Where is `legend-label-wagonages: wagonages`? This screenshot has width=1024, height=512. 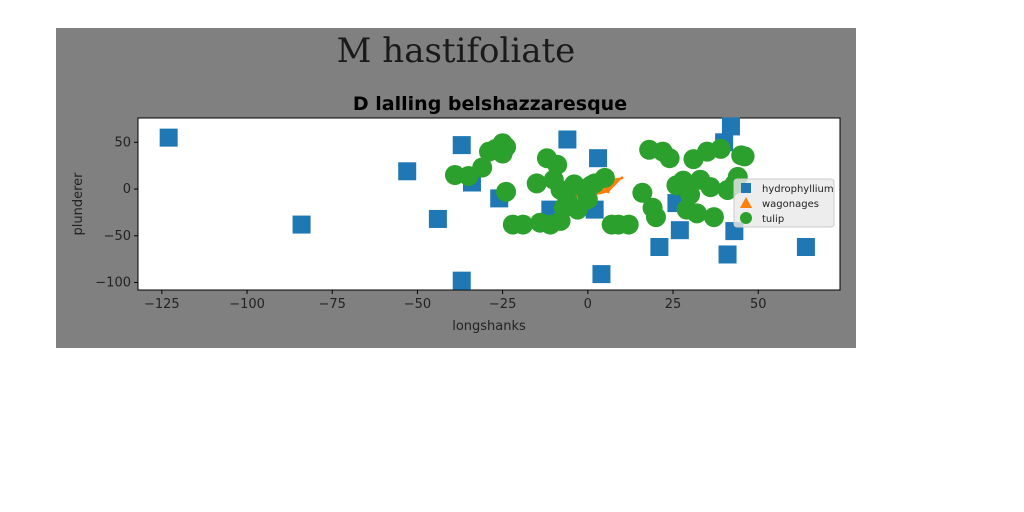
legend-label-wagonages: wagonages is located at coordinates (790, 204).